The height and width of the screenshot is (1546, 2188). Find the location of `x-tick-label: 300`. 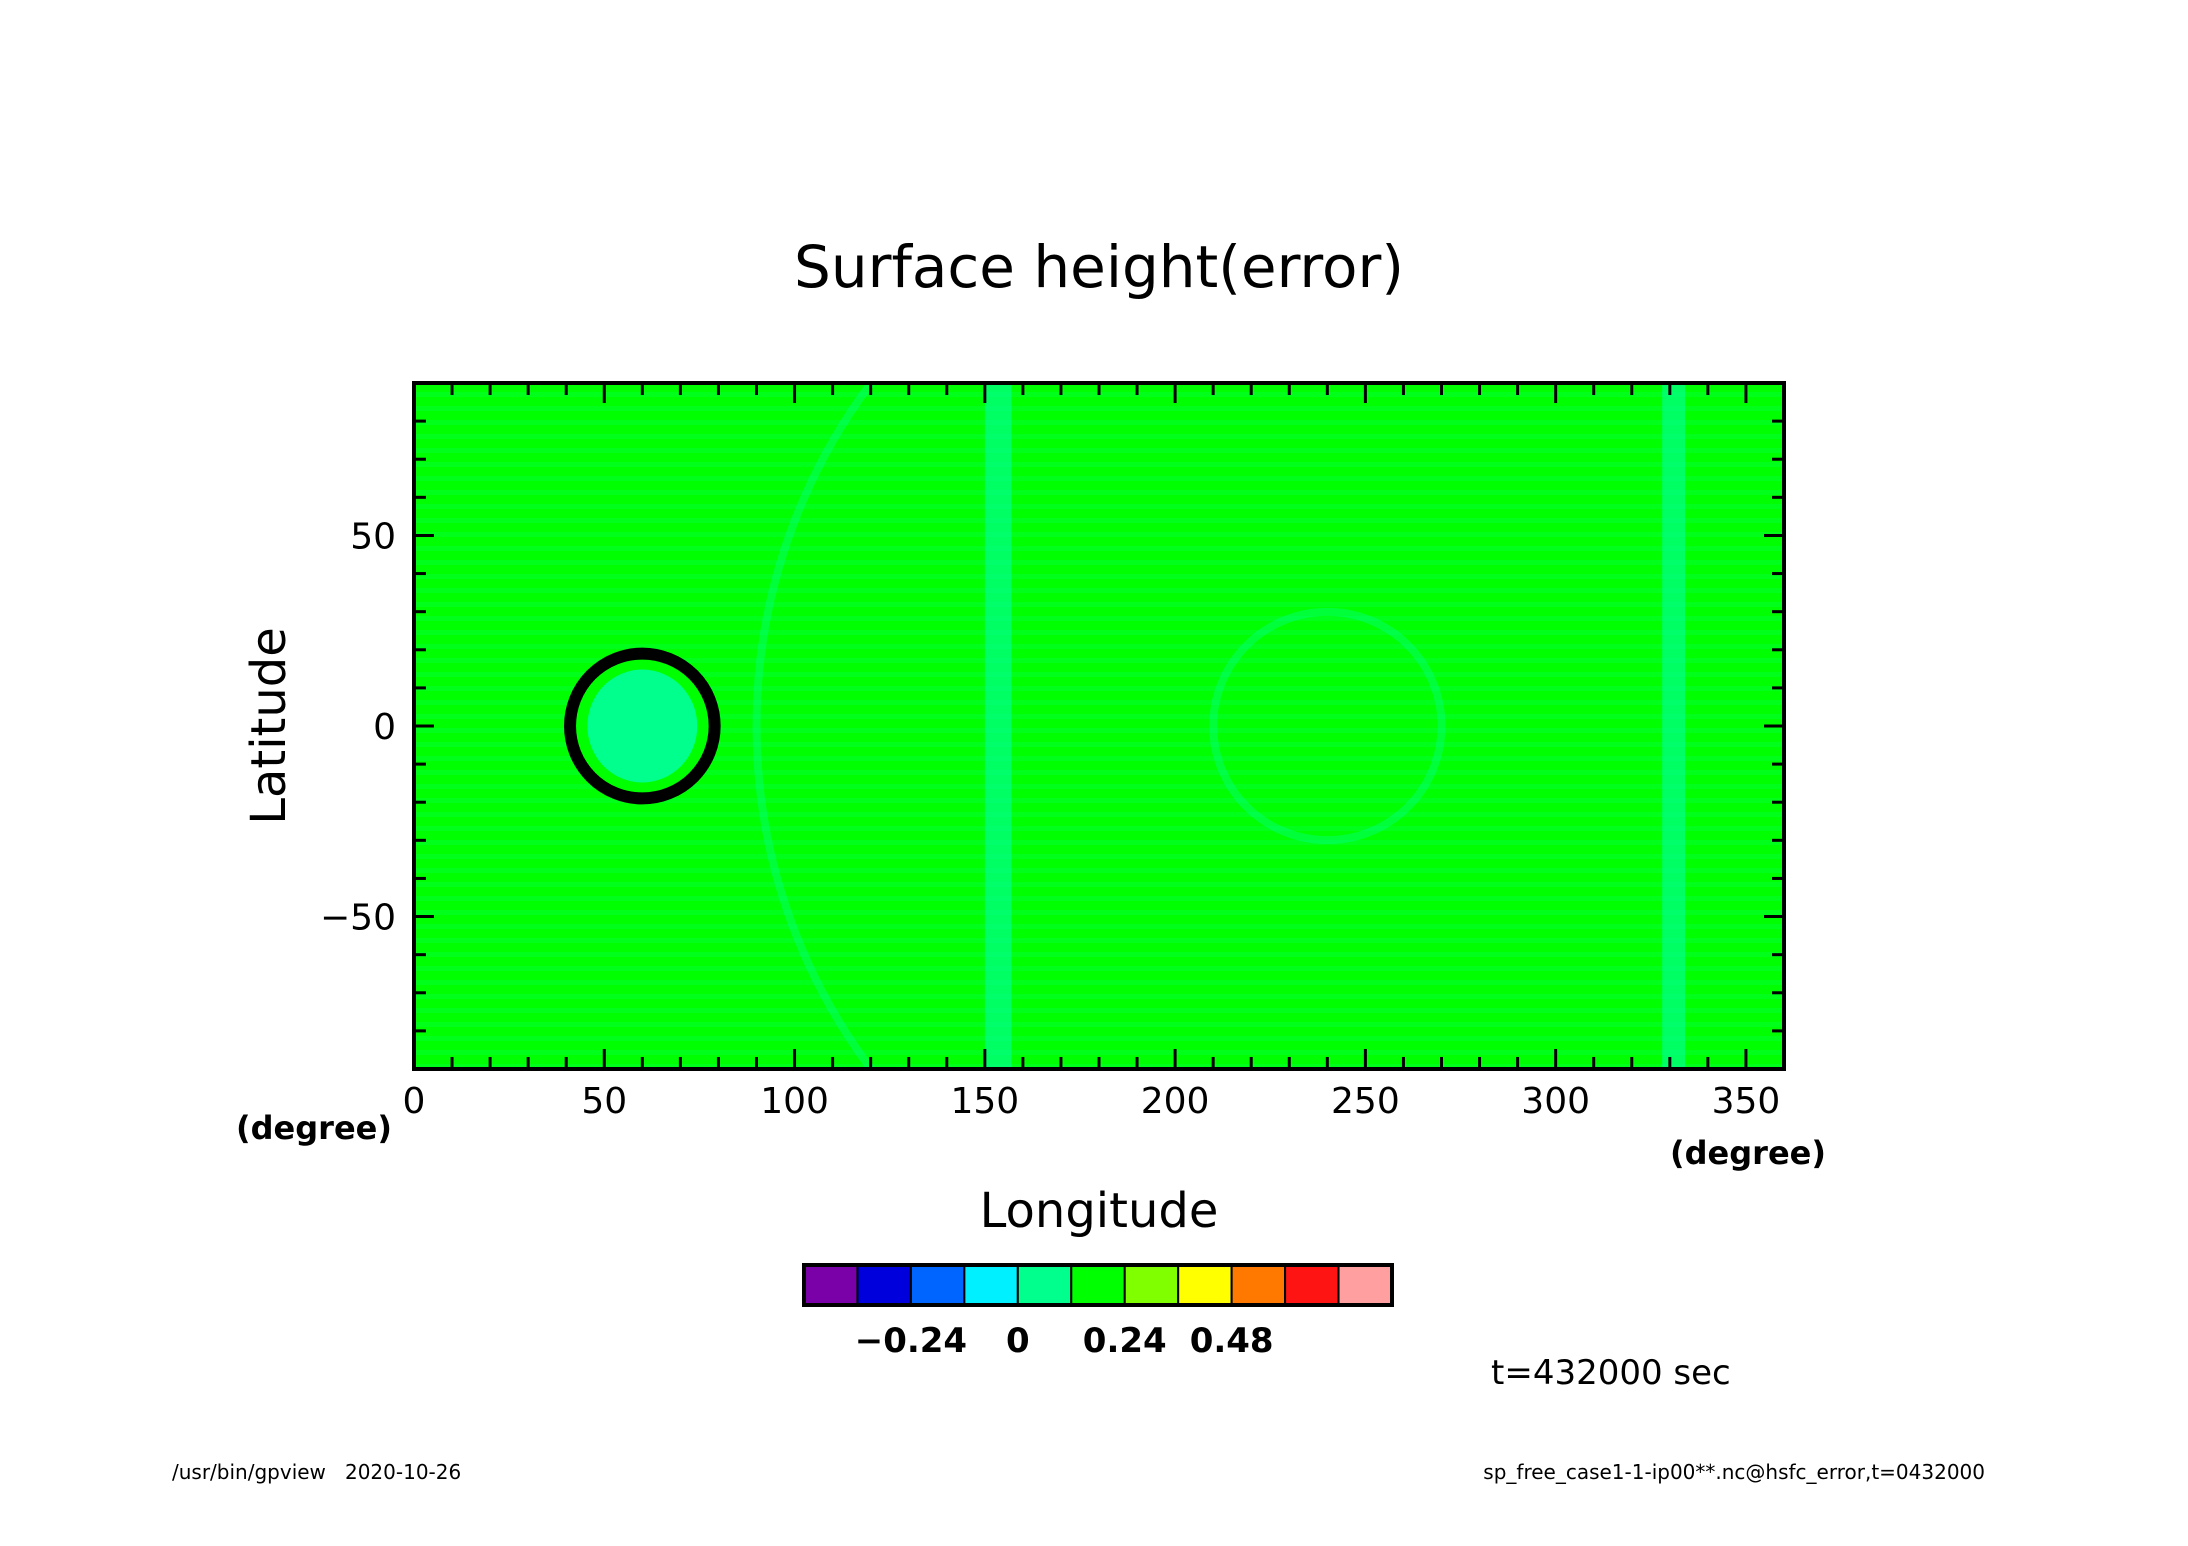

x-tick-label: 300 is located at coordinates (1555, 1101).